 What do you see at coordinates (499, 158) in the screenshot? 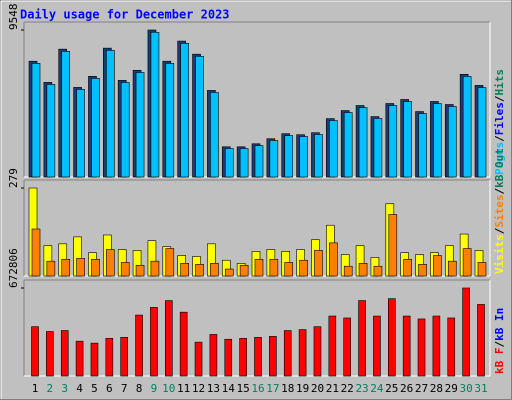
I see `legend-entry: Pages` at bounding box center [499, 158].